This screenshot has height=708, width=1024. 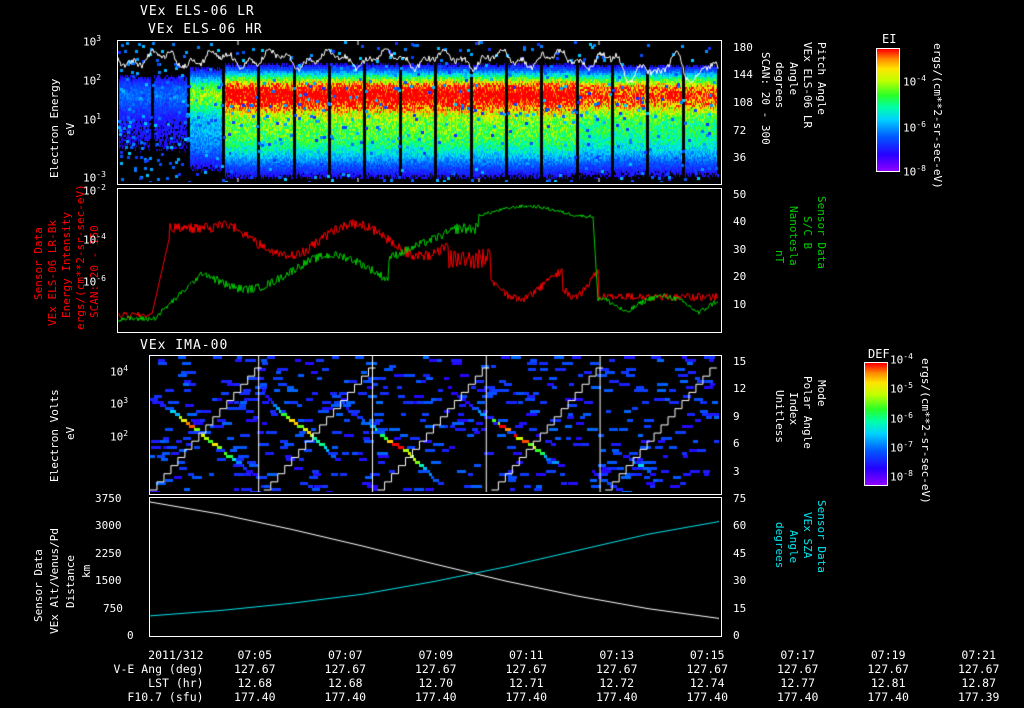 I want to click on panel2-ytick-1: 10⁻⁴, so click(x=94, y=239).